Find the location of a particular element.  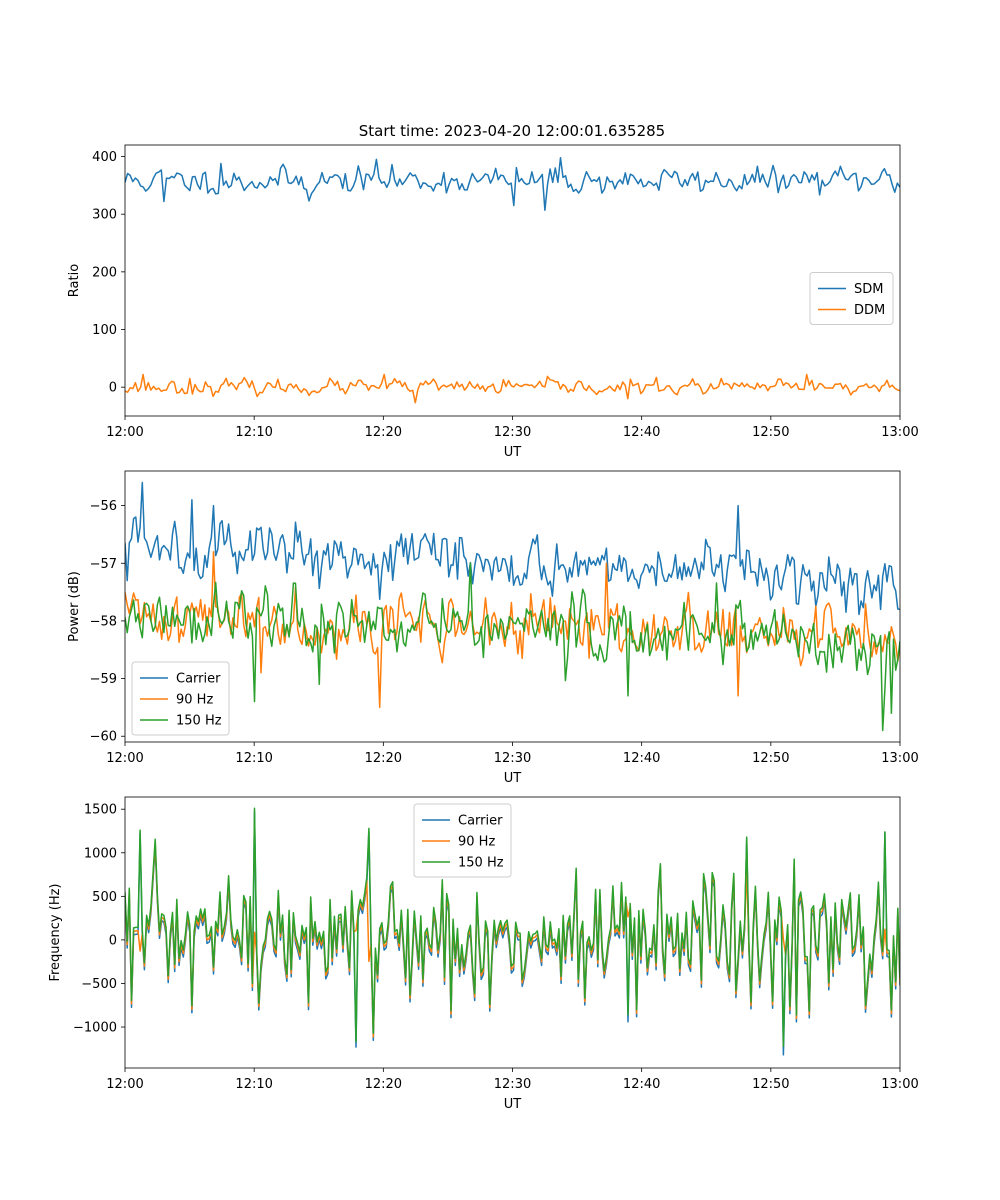

series-line-ddm is located at coordinates (512, 388).